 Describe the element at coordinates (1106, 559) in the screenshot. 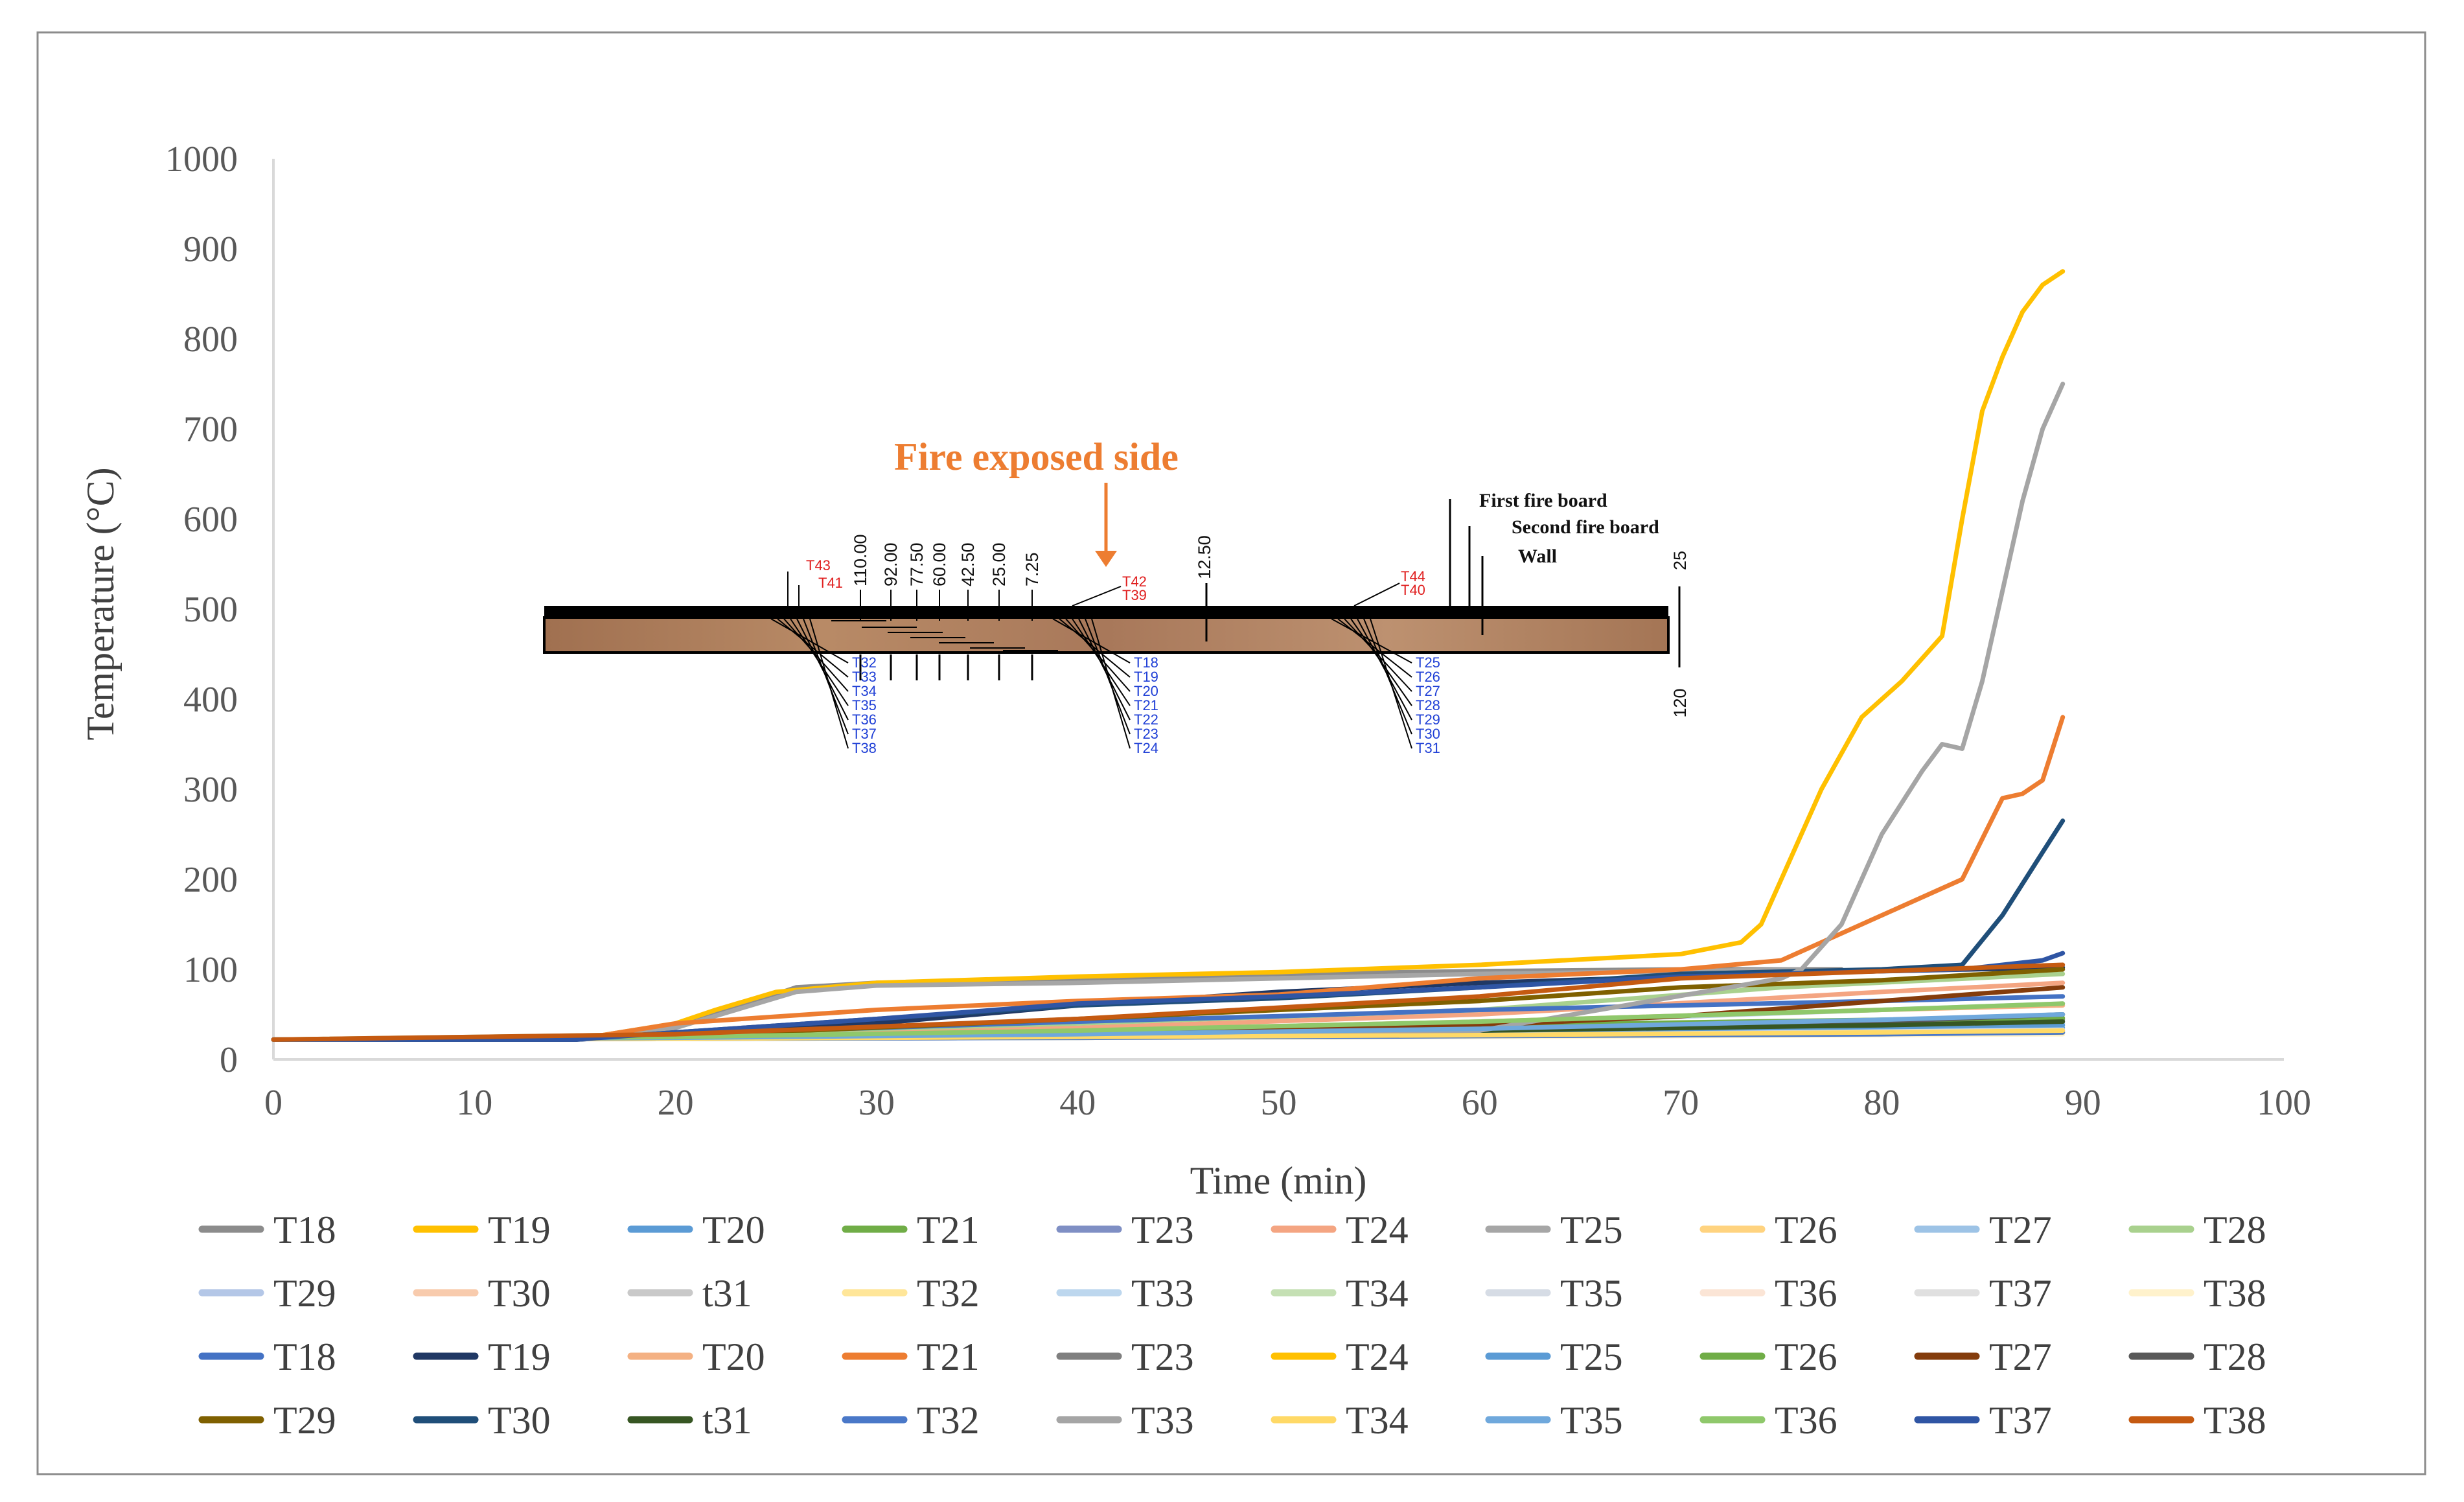

I see `fire-arrow-head` at that location.